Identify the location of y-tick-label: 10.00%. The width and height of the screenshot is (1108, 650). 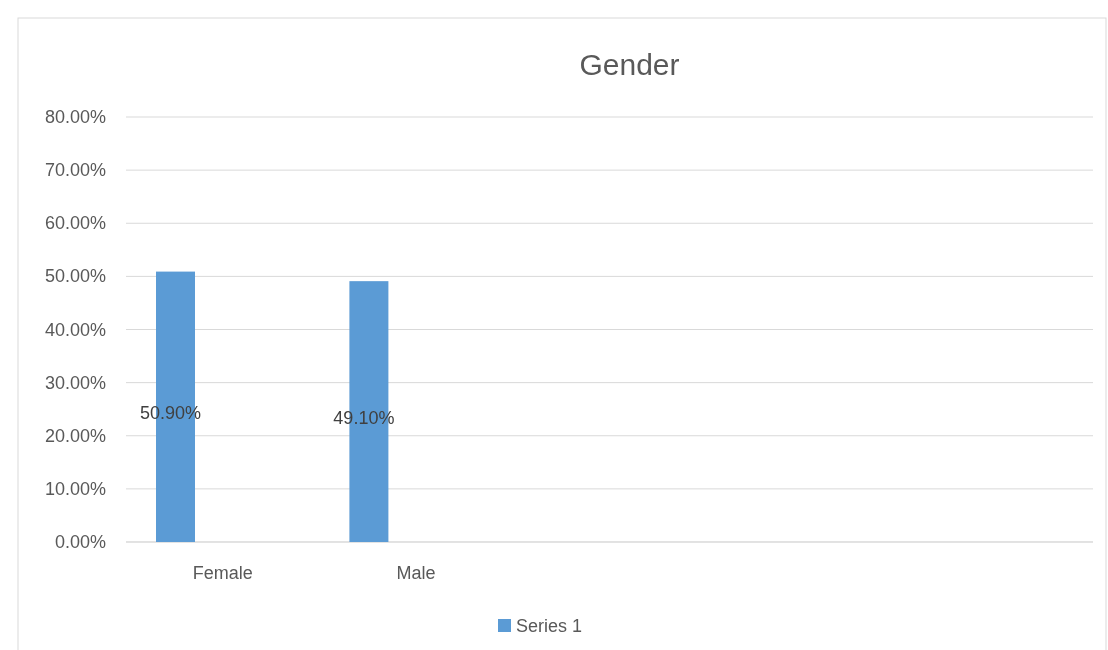
(75, 488).